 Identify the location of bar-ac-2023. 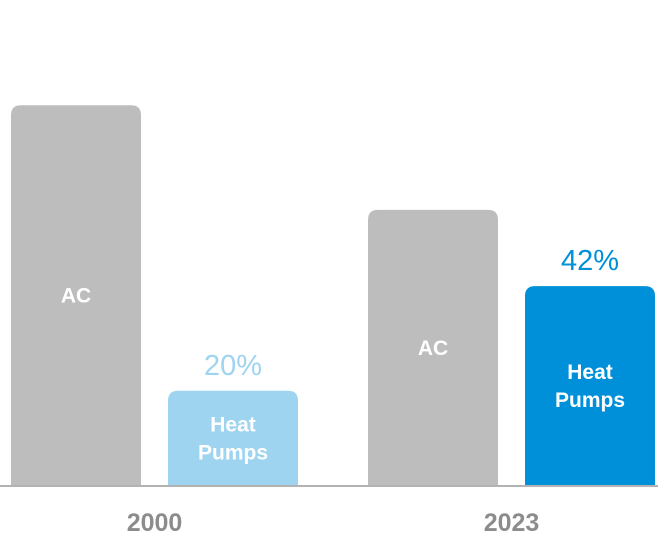
(433, 348).